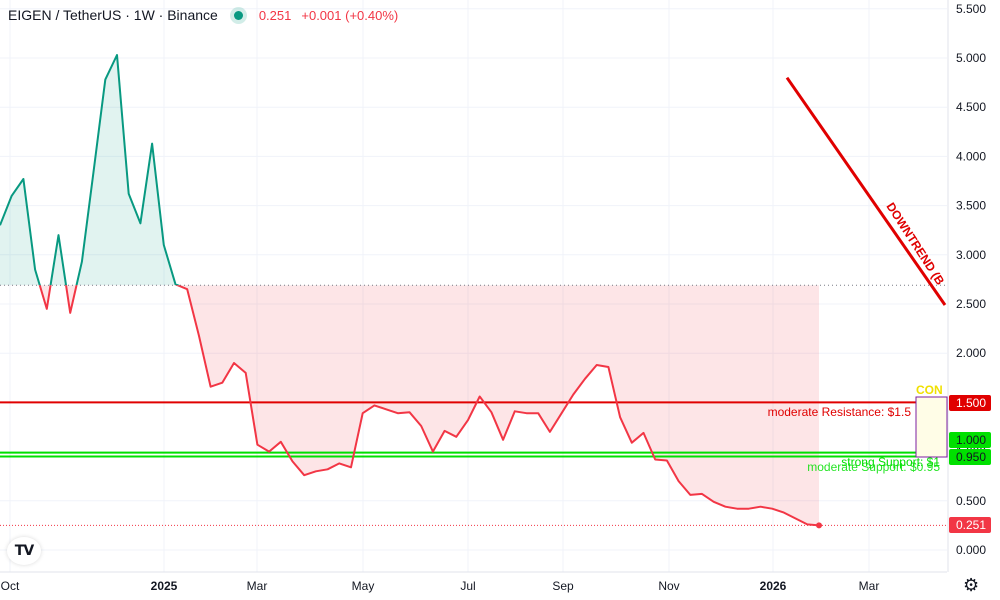 Image resolution: width=1000 pixels, height=600 pixels. Describe the element at coordinates (866, 191) in the screenshot. I see `downtrend-line` at that location.